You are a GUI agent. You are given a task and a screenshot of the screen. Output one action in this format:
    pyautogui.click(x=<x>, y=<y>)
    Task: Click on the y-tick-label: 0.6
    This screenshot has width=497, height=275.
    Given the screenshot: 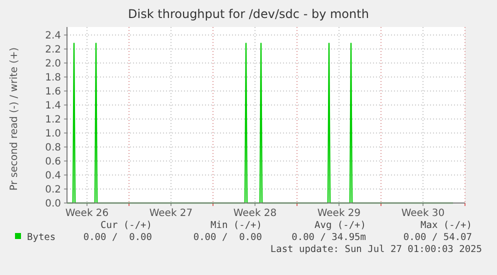 What is the action you would take?
    pyautogui.click(x=53, y=162)
    